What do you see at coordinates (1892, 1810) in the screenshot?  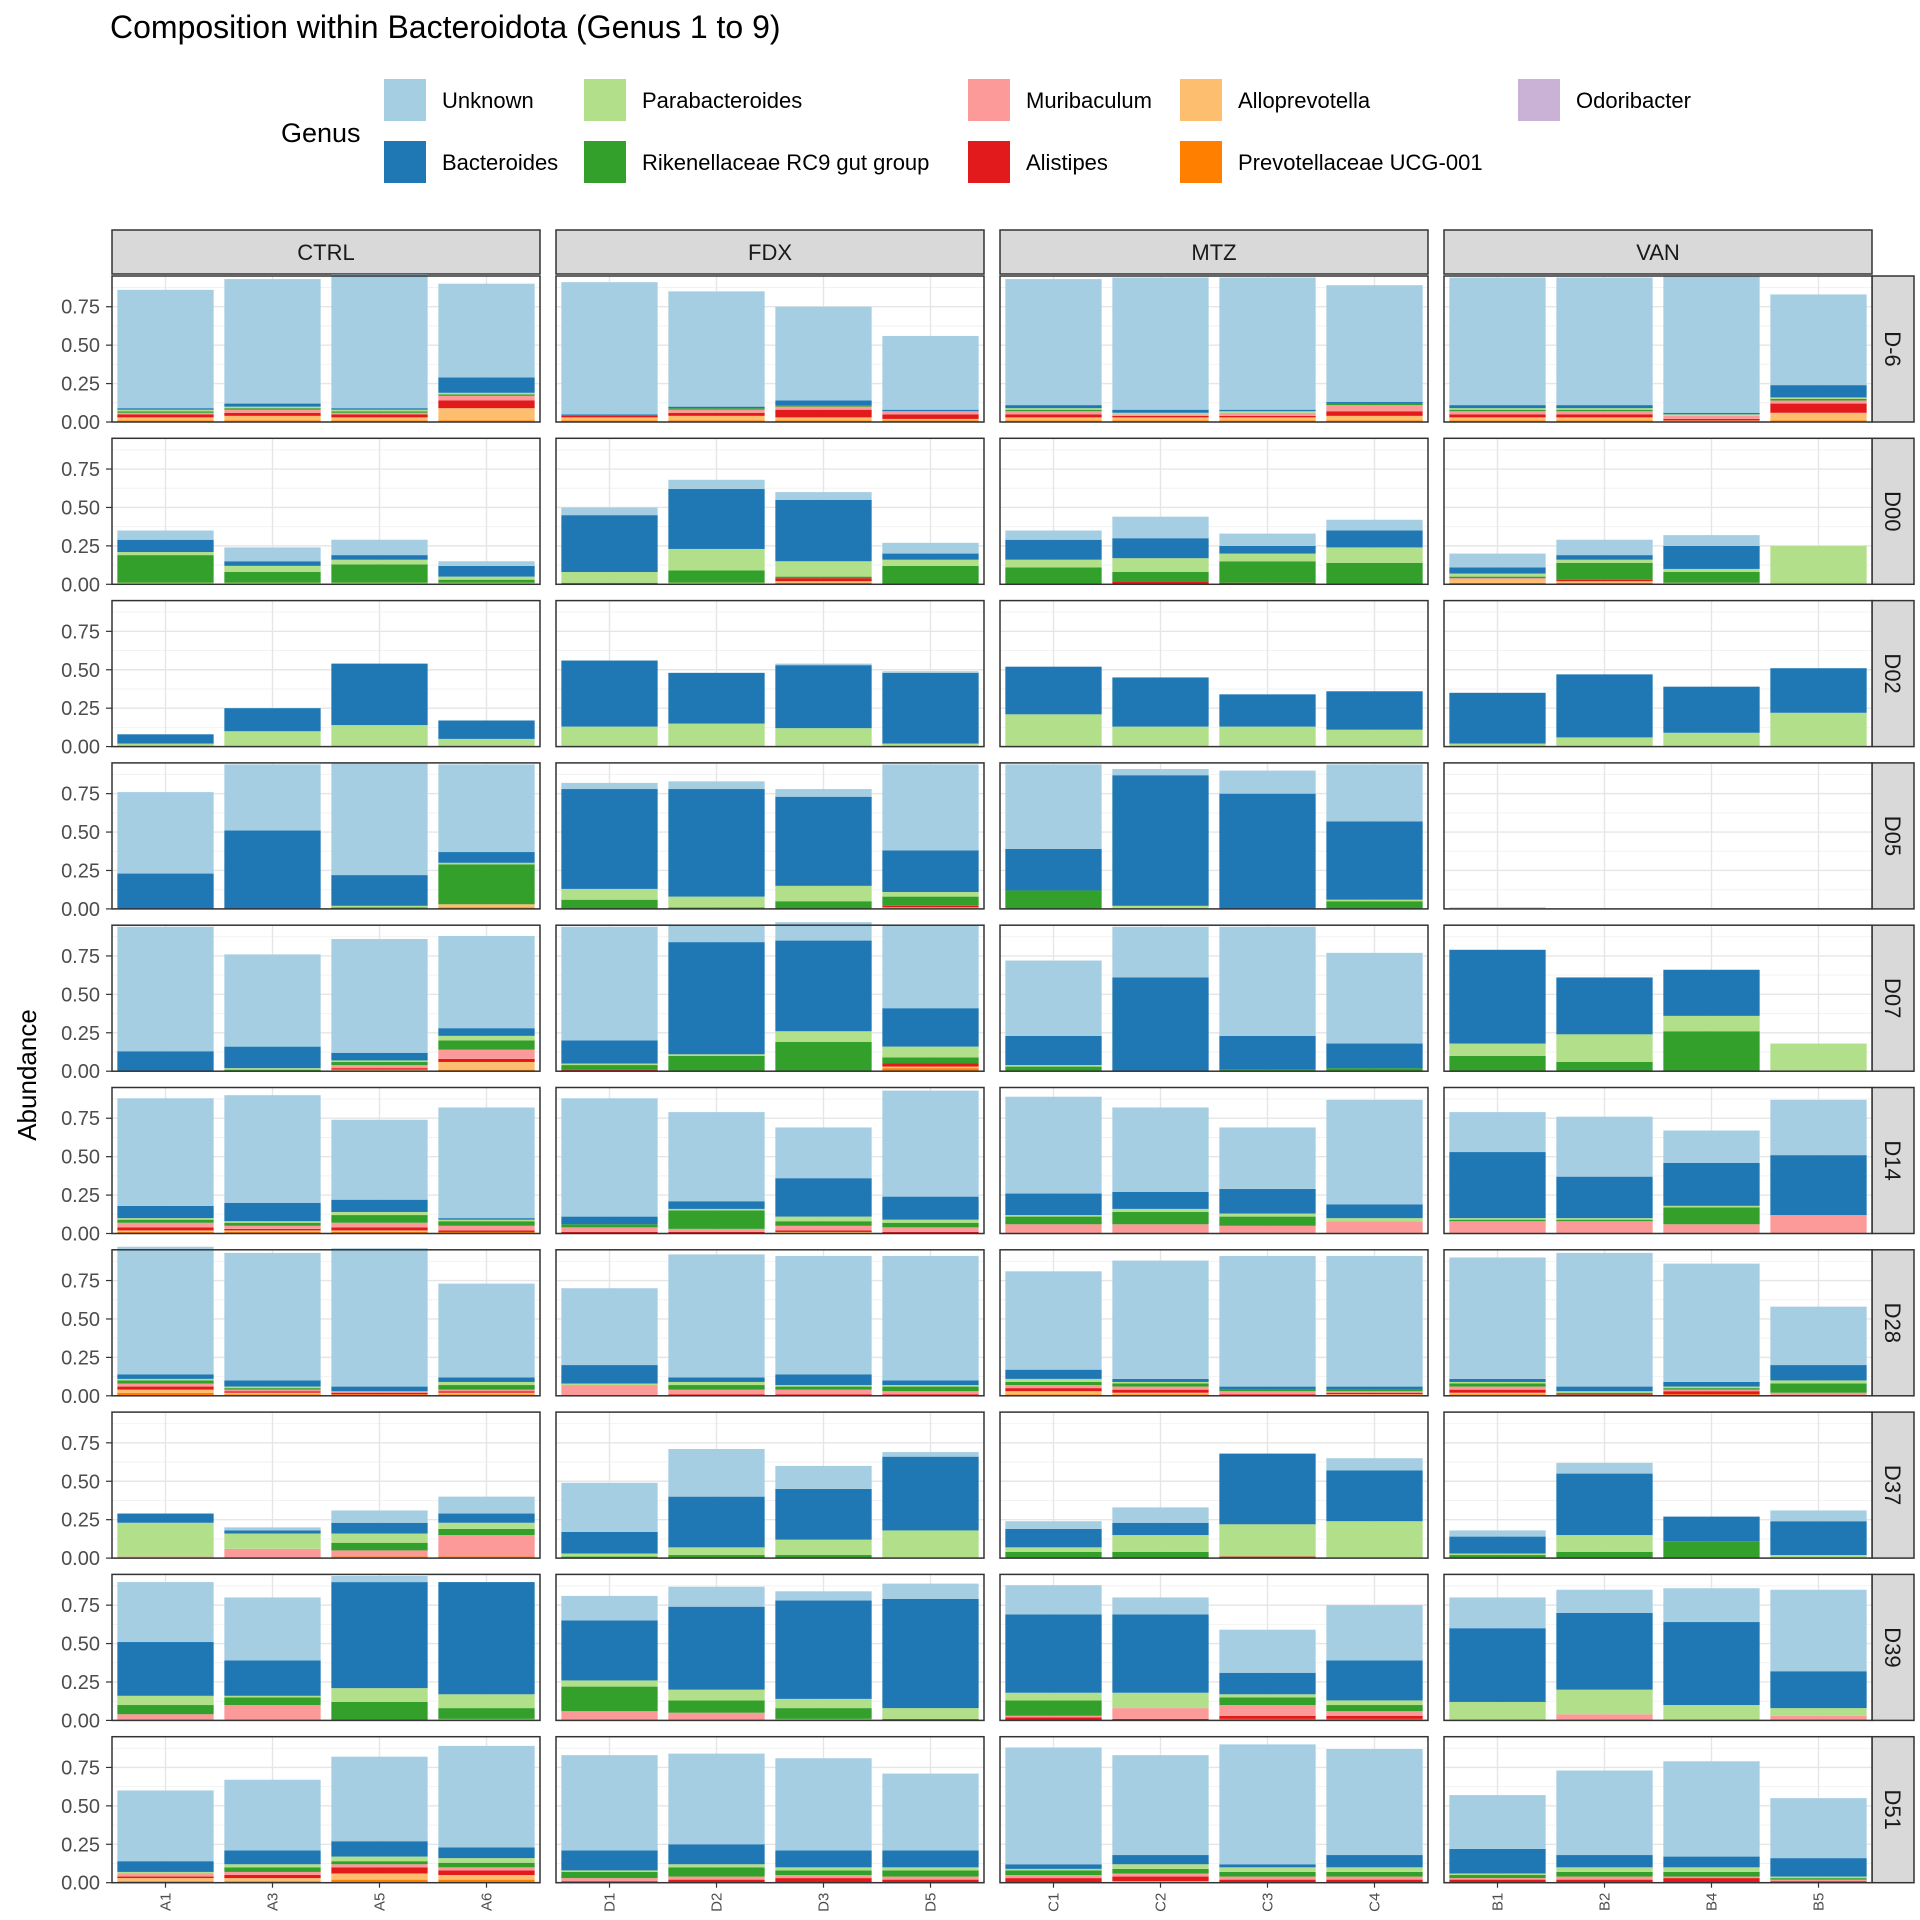 I see `facet-label-day: D51` at bounding box center [1892, 1810].